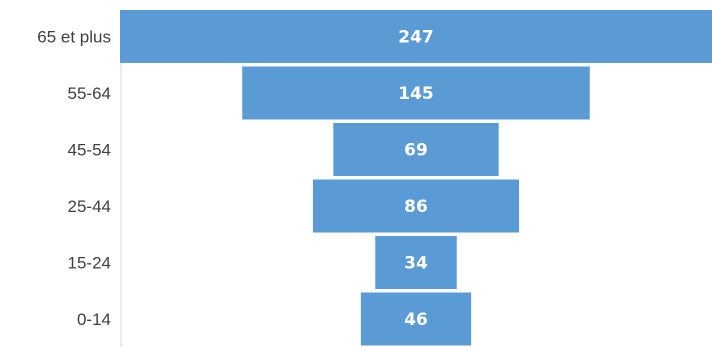  What do you see at coordinates (89, 150) in the screenshot?
I see `category-label: 45-54` at bounding box center [89, 150].